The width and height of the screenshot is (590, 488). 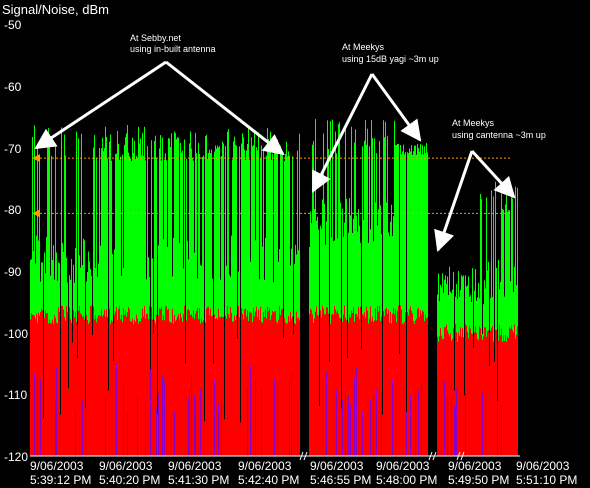 I want to click on y-tick-label: -70, so click(x=13, y=149).